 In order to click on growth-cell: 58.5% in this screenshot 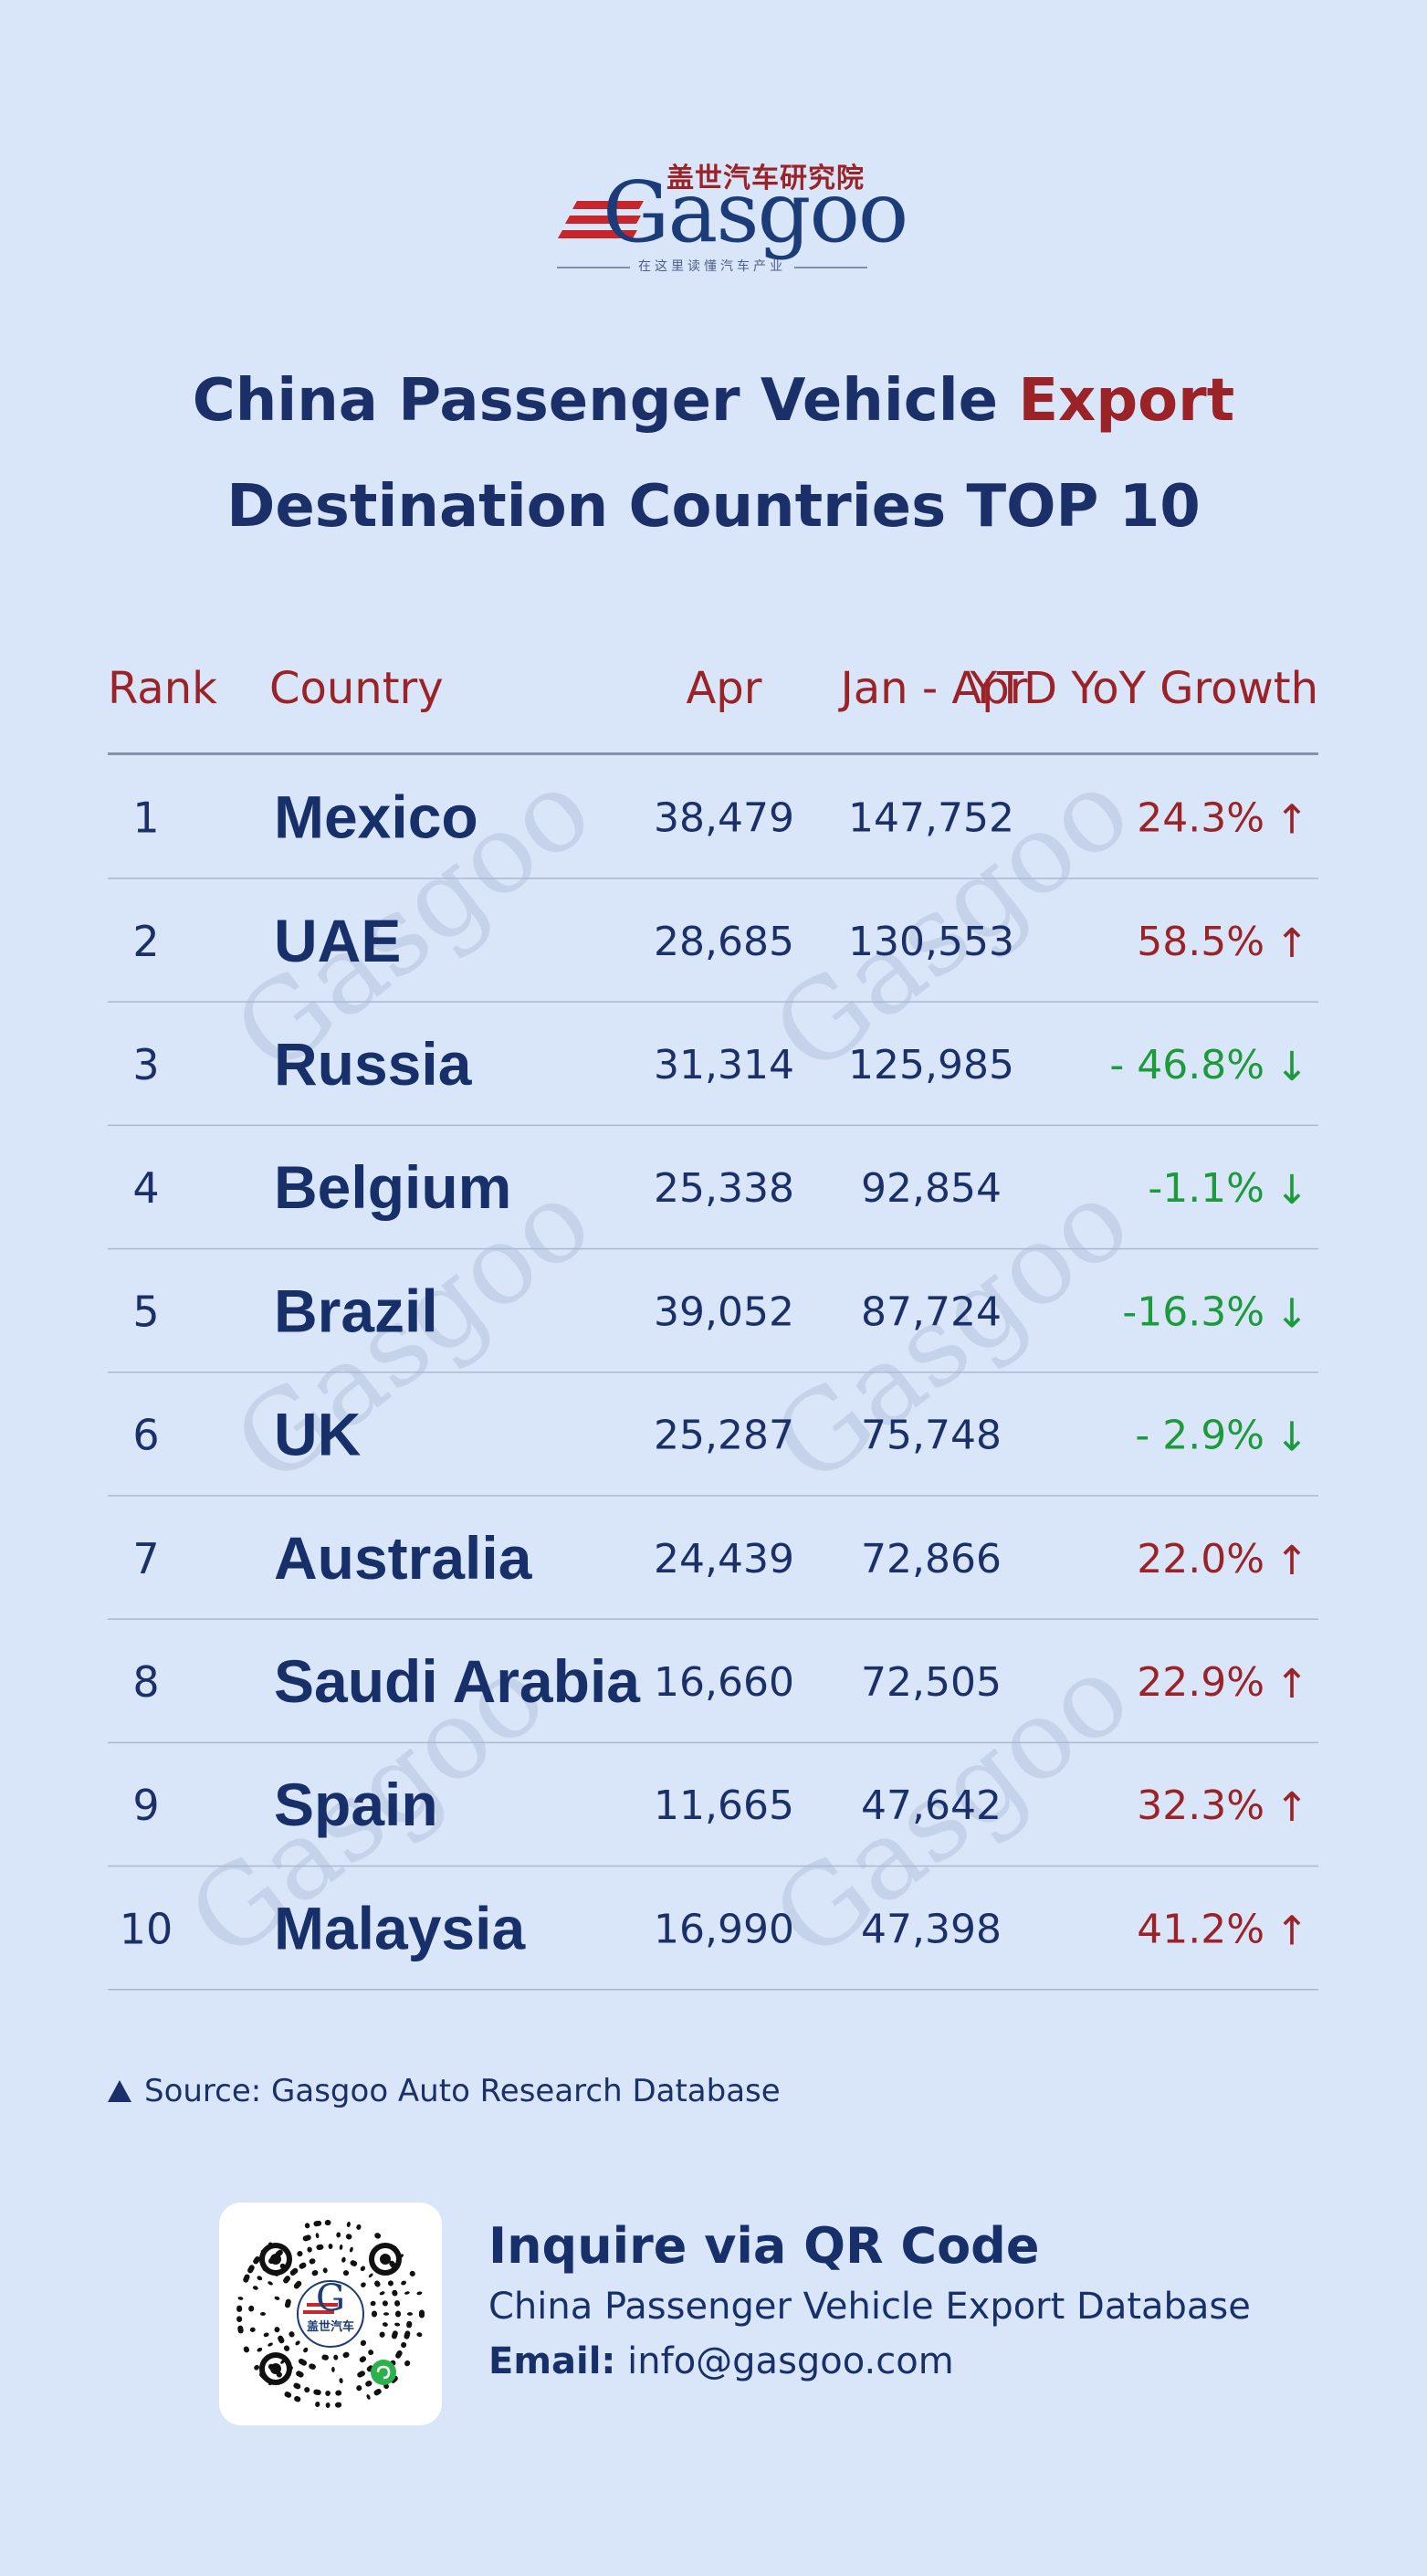, I will do `click(1200, 942)`.